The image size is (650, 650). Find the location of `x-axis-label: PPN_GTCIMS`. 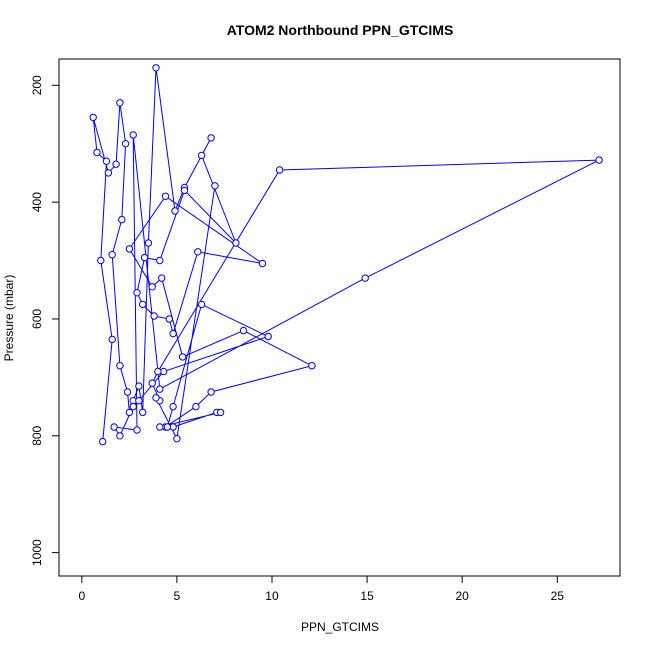

x-axis-label: PPN_GTCIMS is located at coordinates (340, 627).